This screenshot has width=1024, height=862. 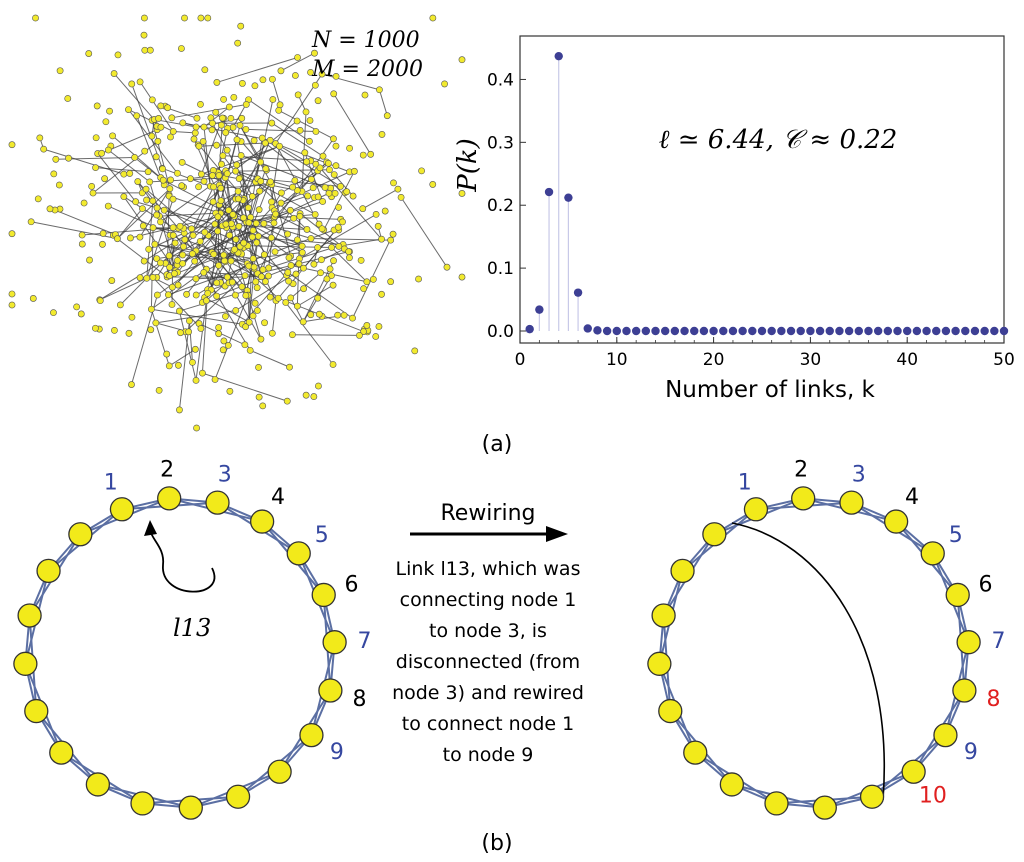 I want to click on ring-node-label: 6, so click(x=986, y=585).